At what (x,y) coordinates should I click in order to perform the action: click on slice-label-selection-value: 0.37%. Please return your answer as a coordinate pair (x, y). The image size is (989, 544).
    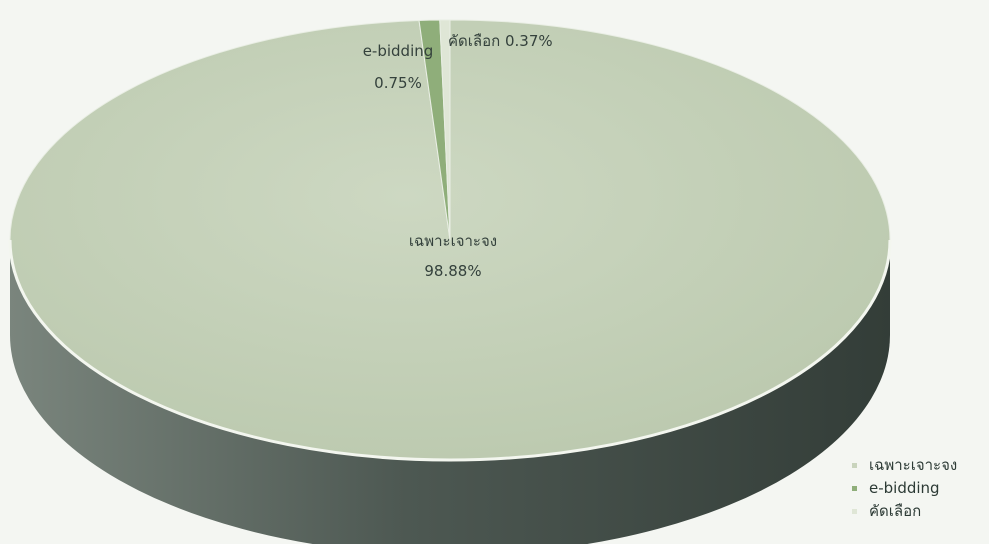
    Looking at the image, I should click on (528, 41).